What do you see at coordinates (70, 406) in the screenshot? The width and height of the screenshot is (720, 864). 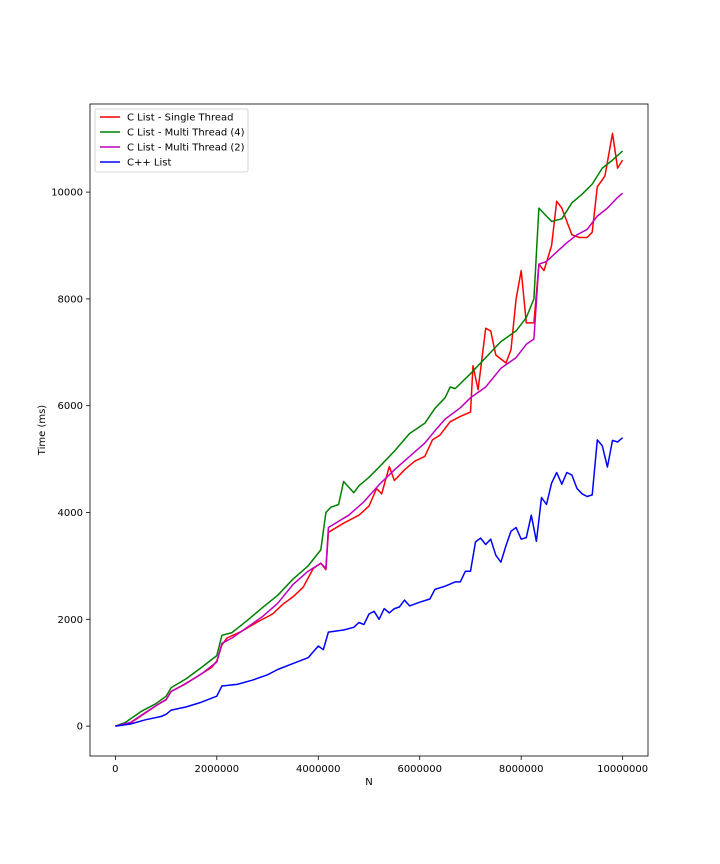 I see `y-tick-label: 6000` at bounding box center [70, 406].